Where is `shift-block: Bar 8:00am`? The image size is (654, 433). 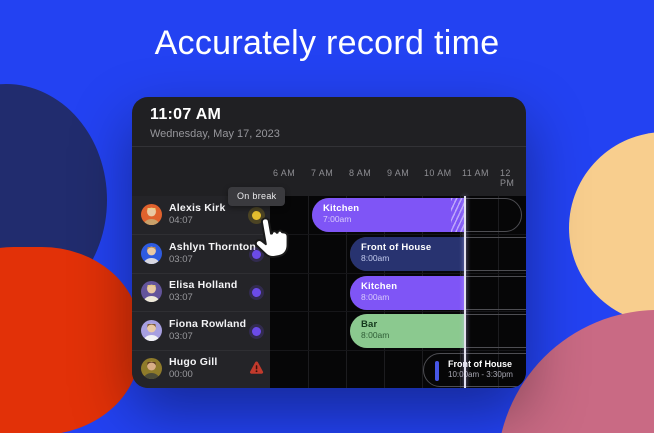 shift-block: Bar 8:00am is located at coordinates (407, 331).